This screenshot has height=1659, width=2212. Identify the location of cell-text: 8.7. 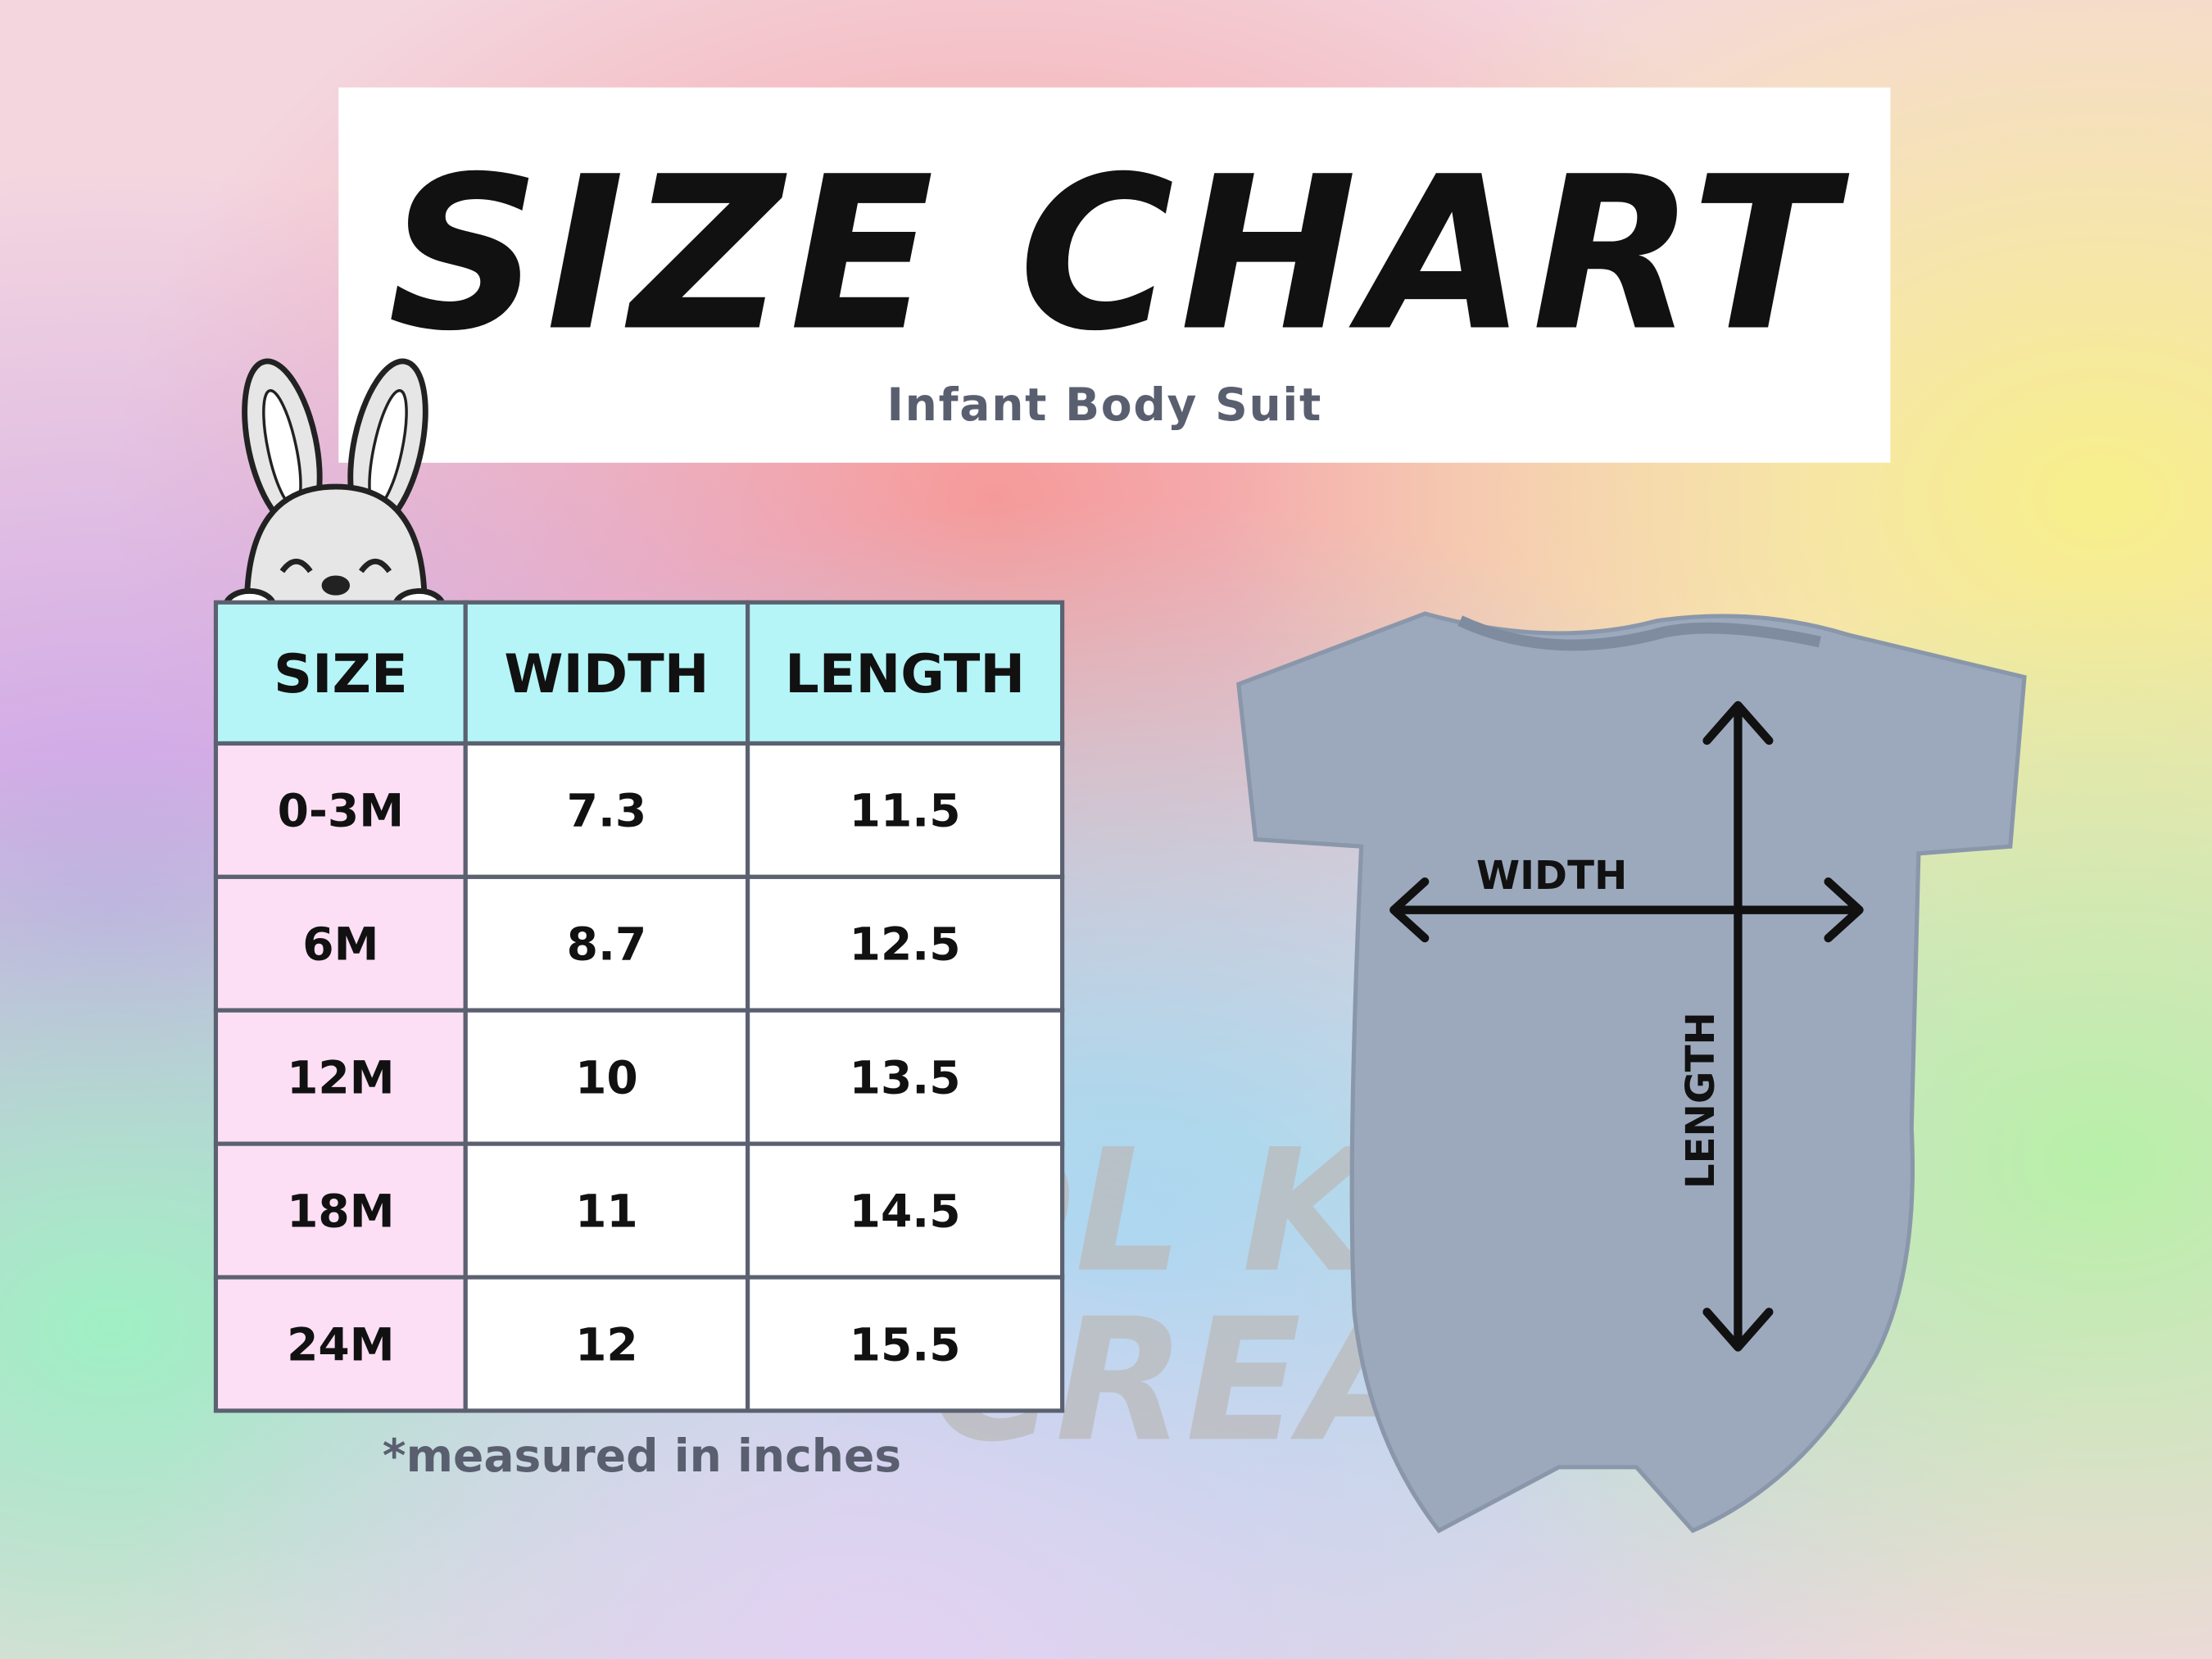
(607, 944).